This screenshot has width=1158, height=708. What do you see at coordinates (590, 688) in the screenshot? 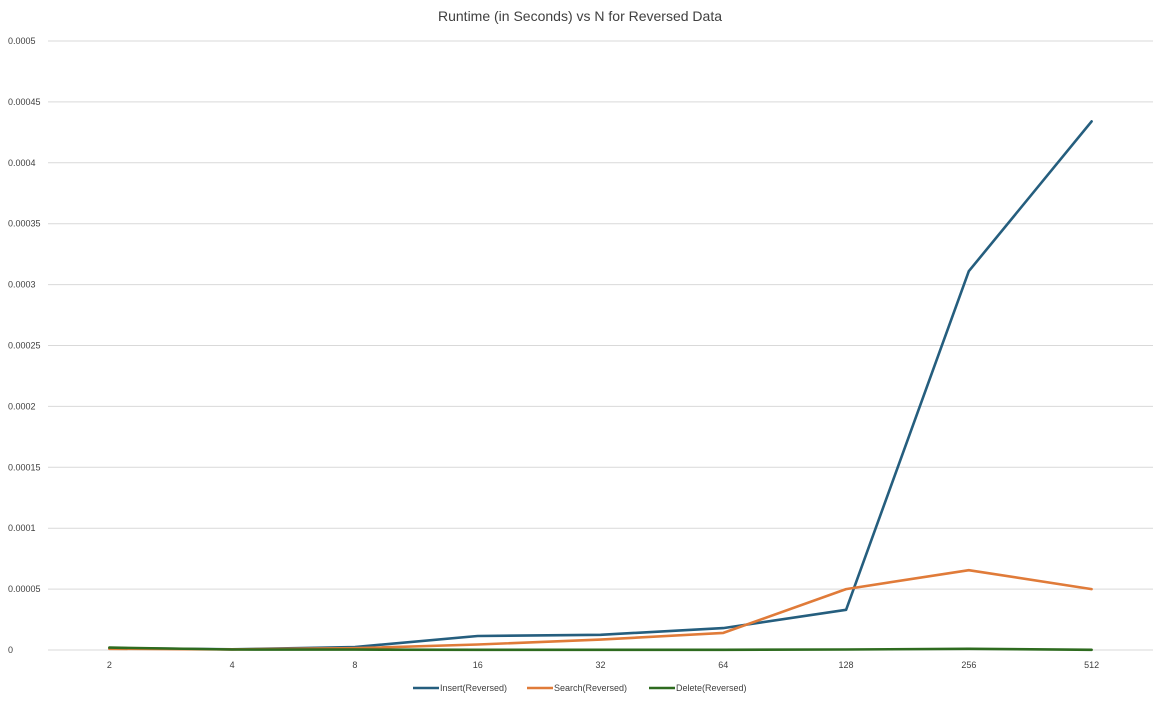
I see `legend-label: Search(Reversed)` at bounding box center [590, 688].